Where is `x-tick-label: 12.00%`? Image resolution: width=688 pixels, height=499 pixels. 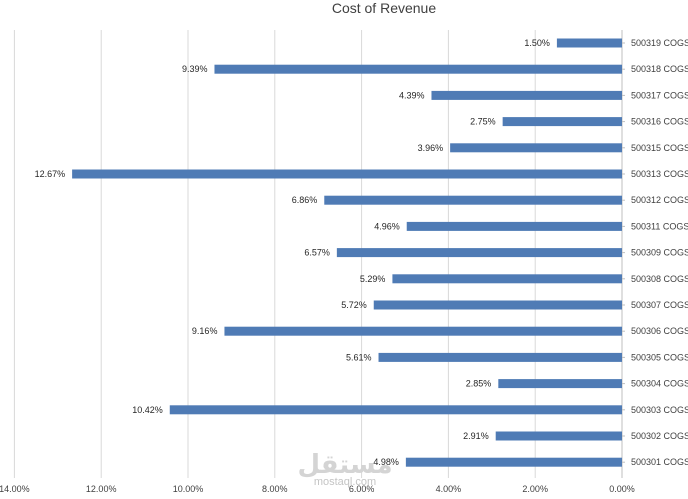
x-tick-label: 12.00% is located at coordinates (101, 489).